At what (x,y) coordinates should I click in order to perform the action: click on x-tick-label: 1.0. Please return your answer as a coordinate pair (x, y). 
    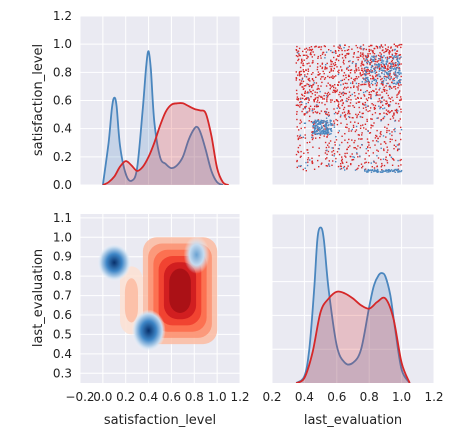
    Looking at the image, I should click on (401, 397).